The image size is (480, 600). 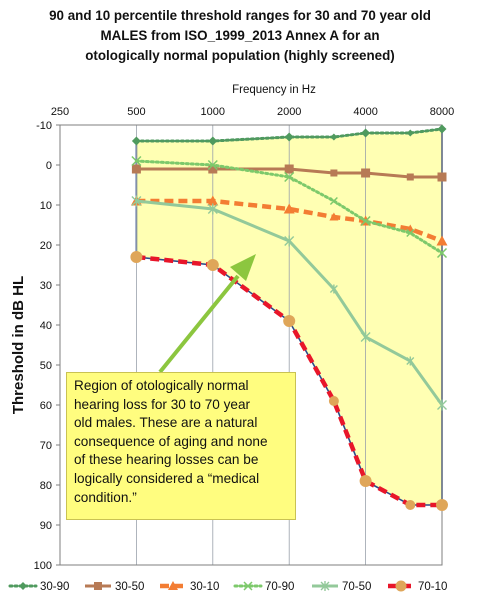 I want to click on x-tick-label: 4000, so click(x=365, y=112).